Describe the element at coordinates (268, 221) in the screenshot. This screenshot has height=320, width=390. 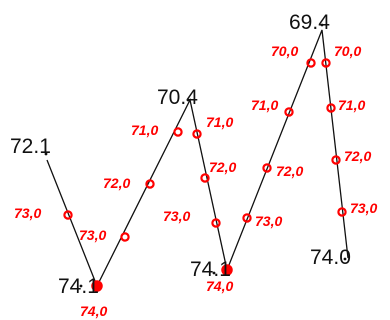
I see `contour-label-c10: 73,0` at that location.